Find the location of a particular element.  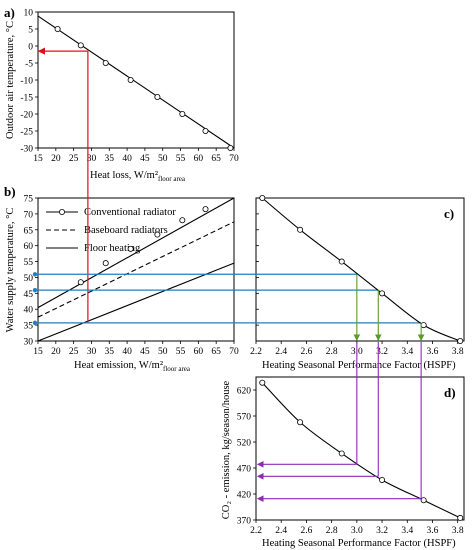

y-tick-label: 75 is located at coordinates (29, 200).